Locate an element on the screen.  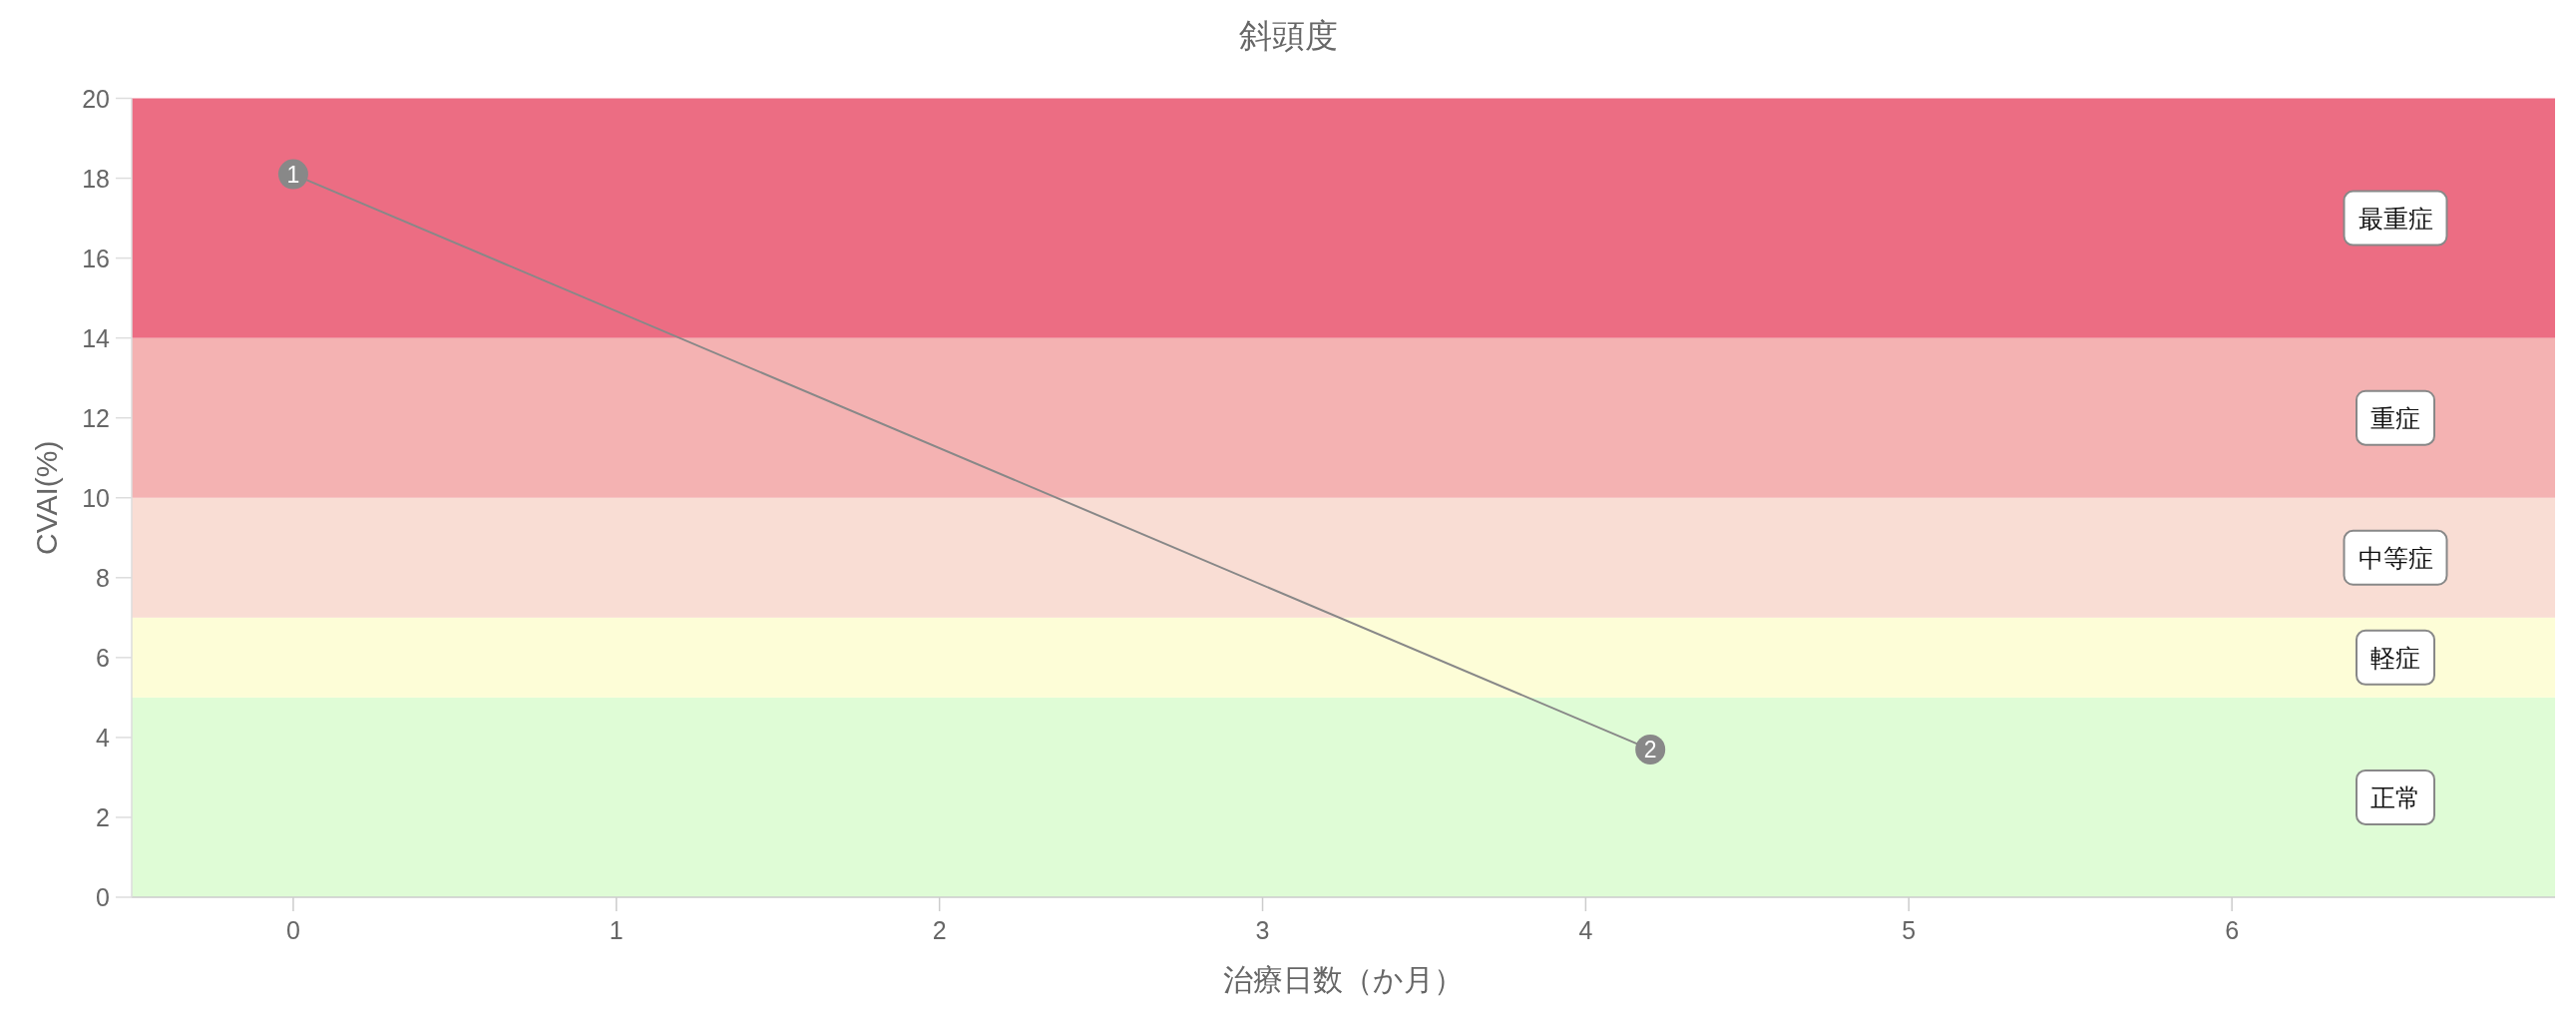
band-label: 重症 is located at coordinates (2395, 417).